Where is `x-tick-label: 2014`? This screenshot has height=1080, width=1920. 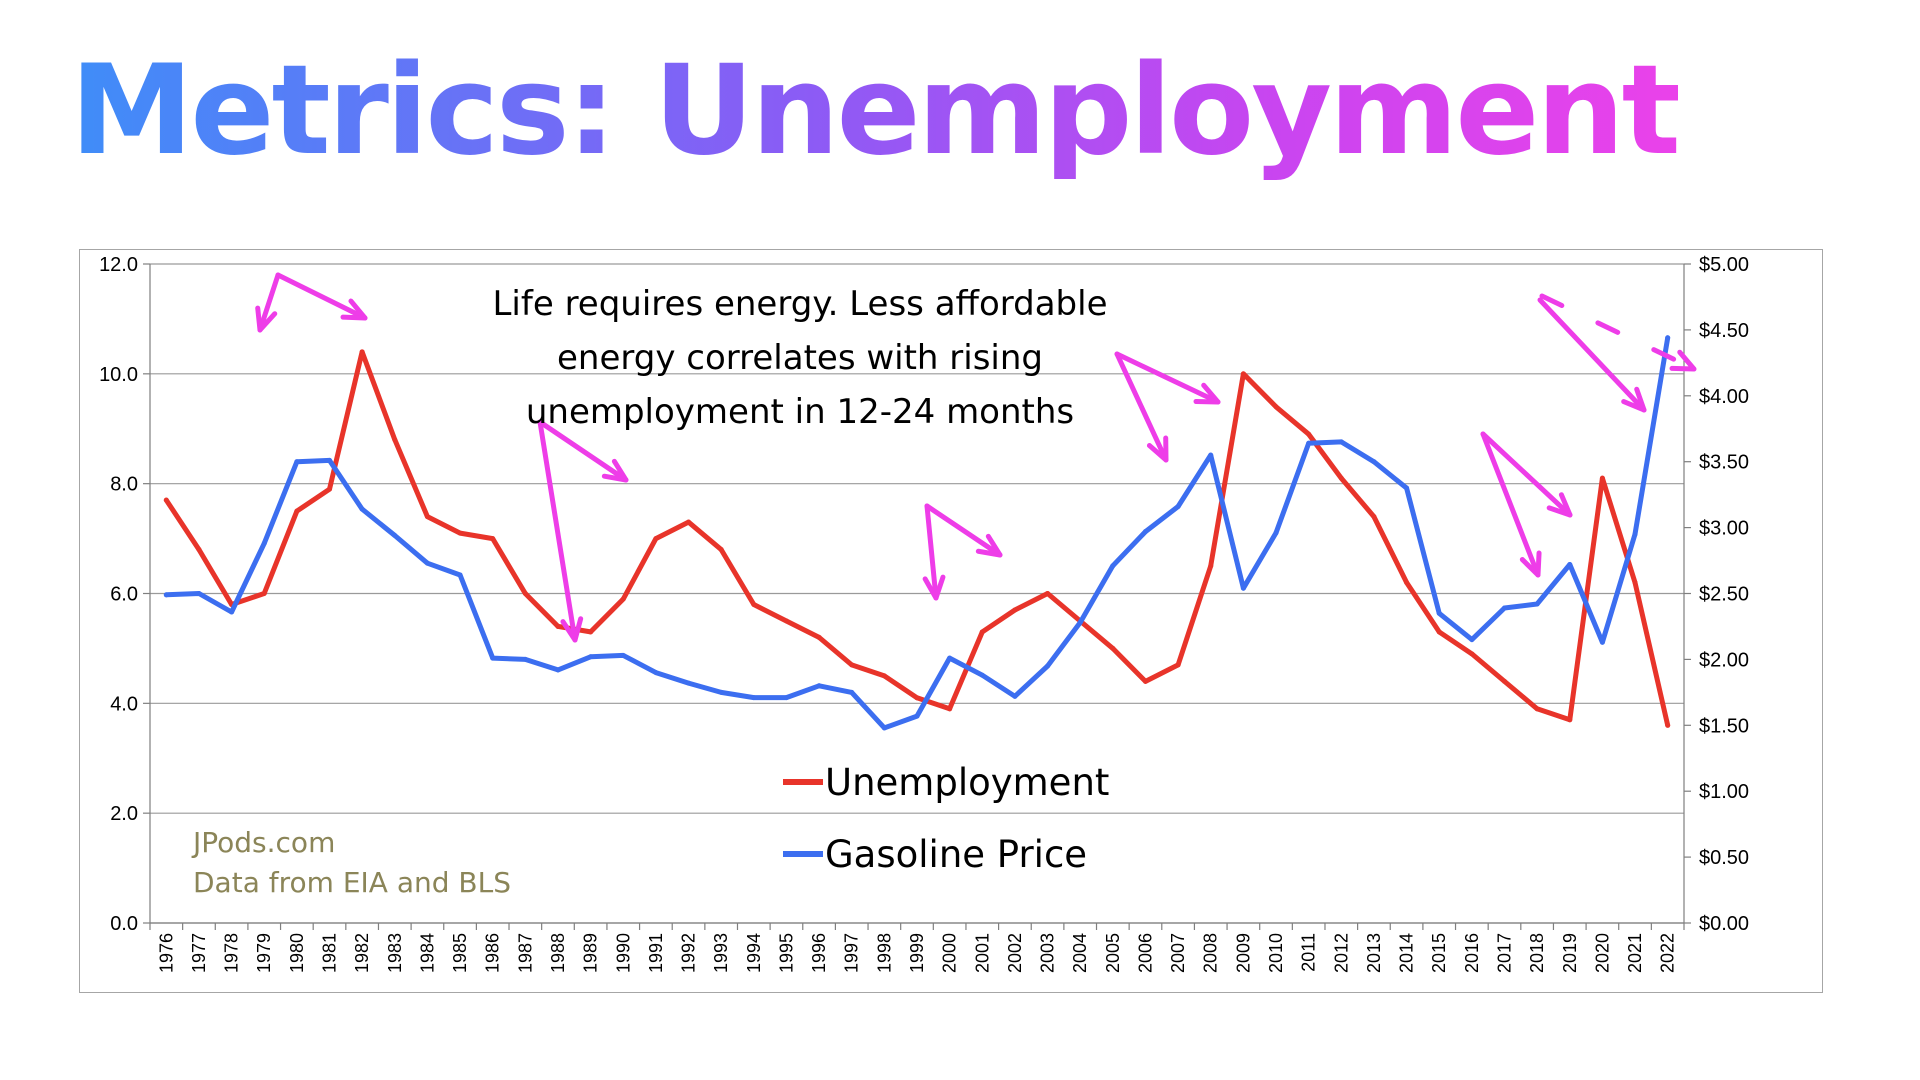
x-tick-label: 2014 is located at coordinates (1407, 953).